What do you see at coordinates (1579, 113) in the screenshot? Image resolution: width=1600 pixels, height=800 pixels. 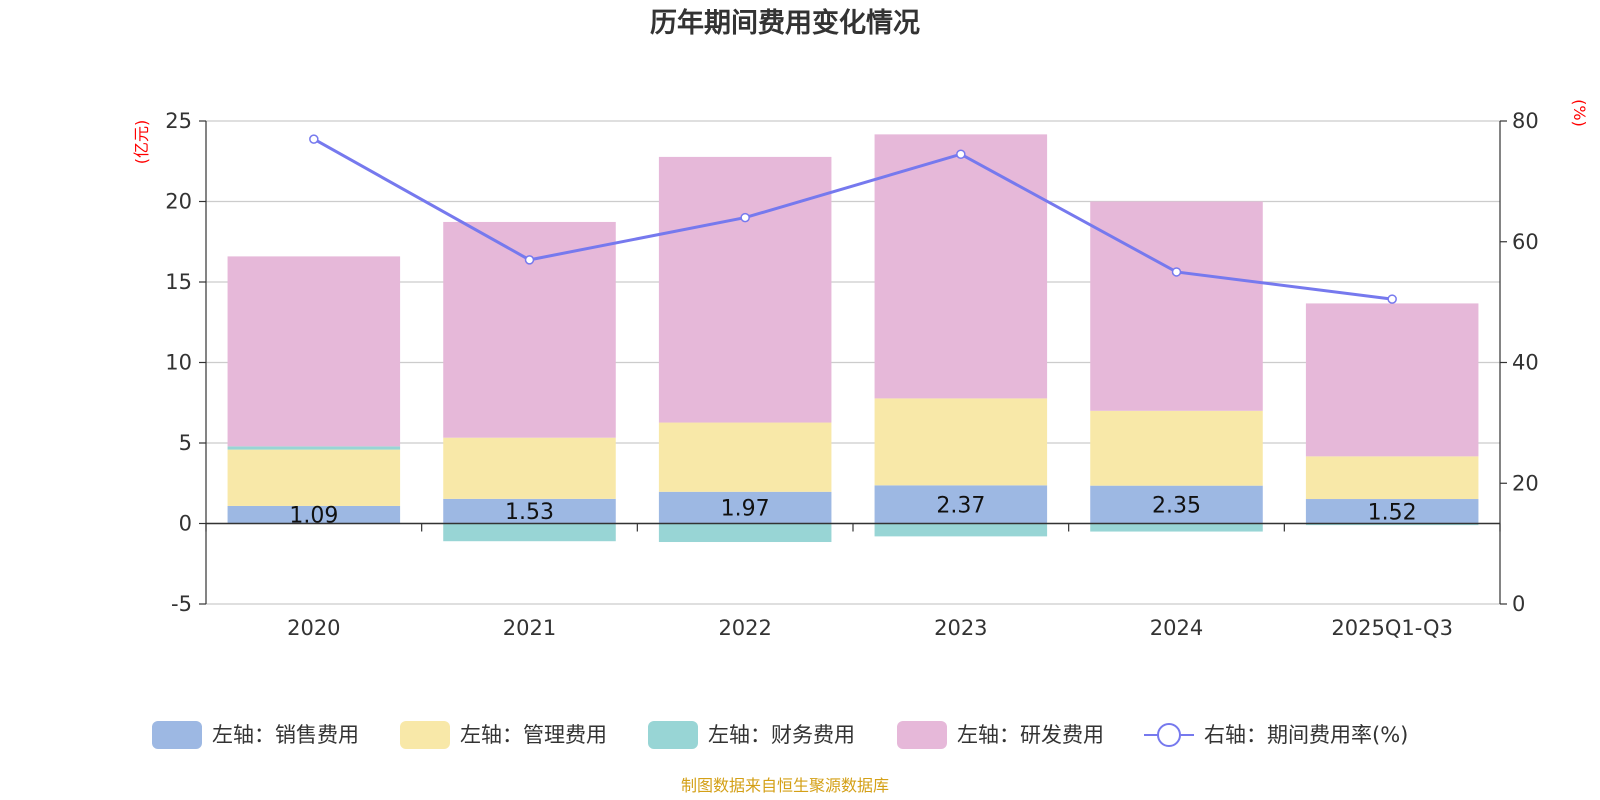 I see `right-axis-unit: (%)` at bounding box center [1579, 113].